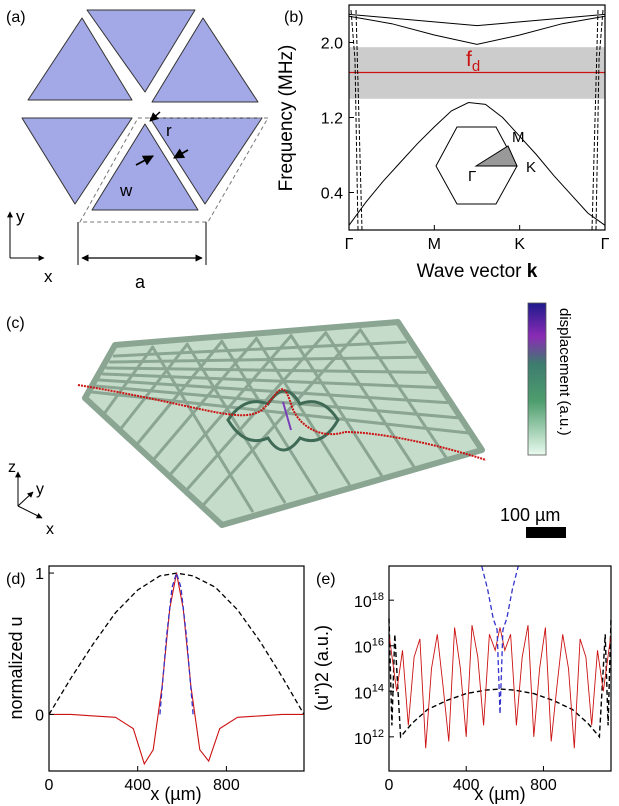  Describe the element at coordinates (477, 271) in the screenshot. I see `b-xlabel: Wave vector k` at that location.